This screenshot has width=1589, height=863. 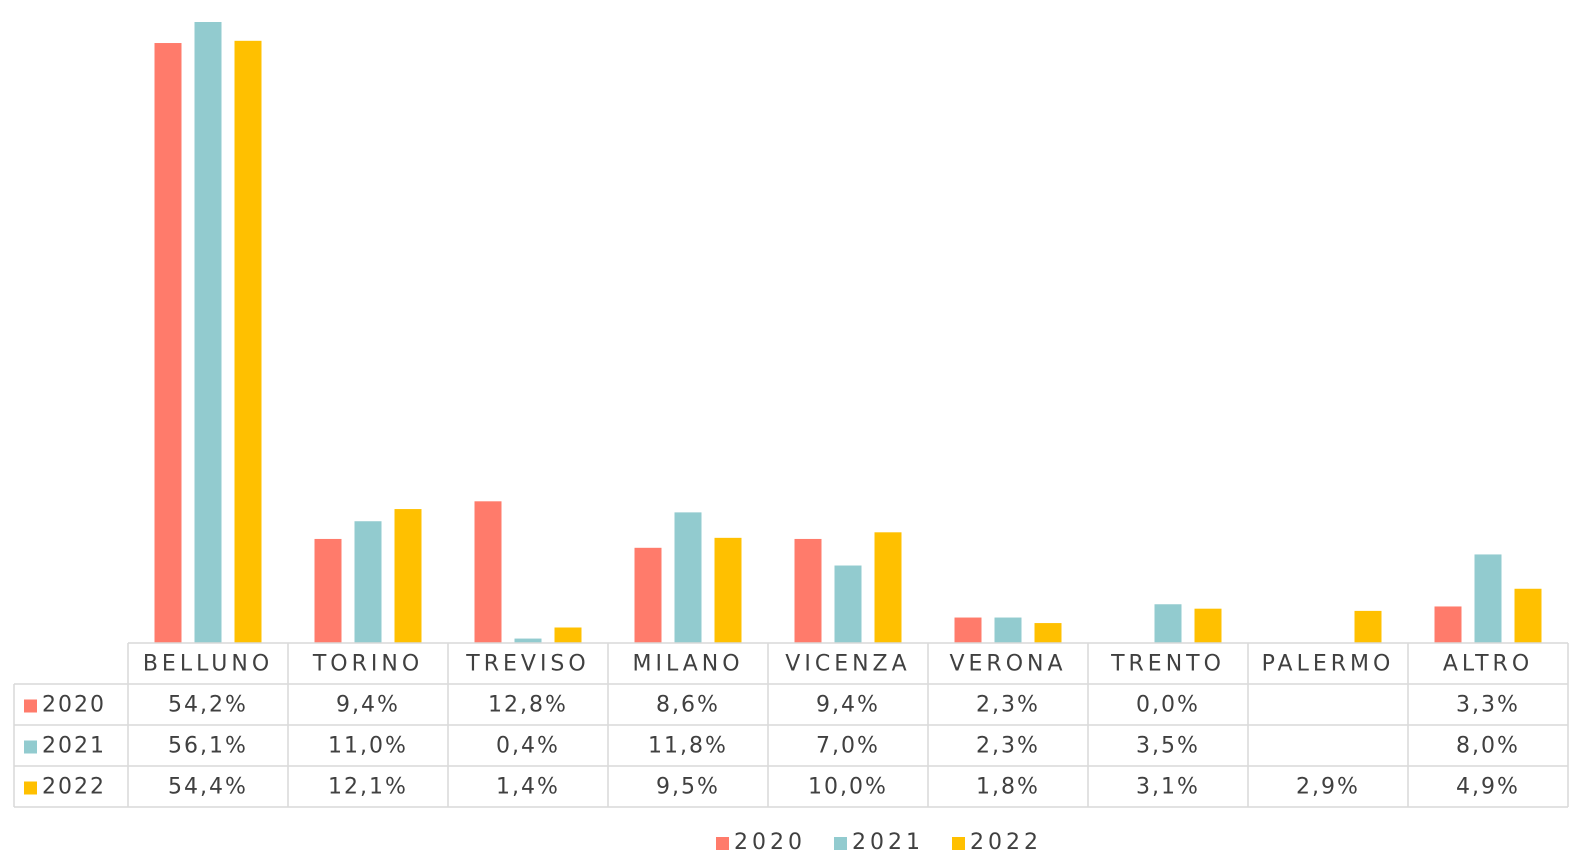 I want to click on category-label: VERONA, so click(x=1007, y=664).